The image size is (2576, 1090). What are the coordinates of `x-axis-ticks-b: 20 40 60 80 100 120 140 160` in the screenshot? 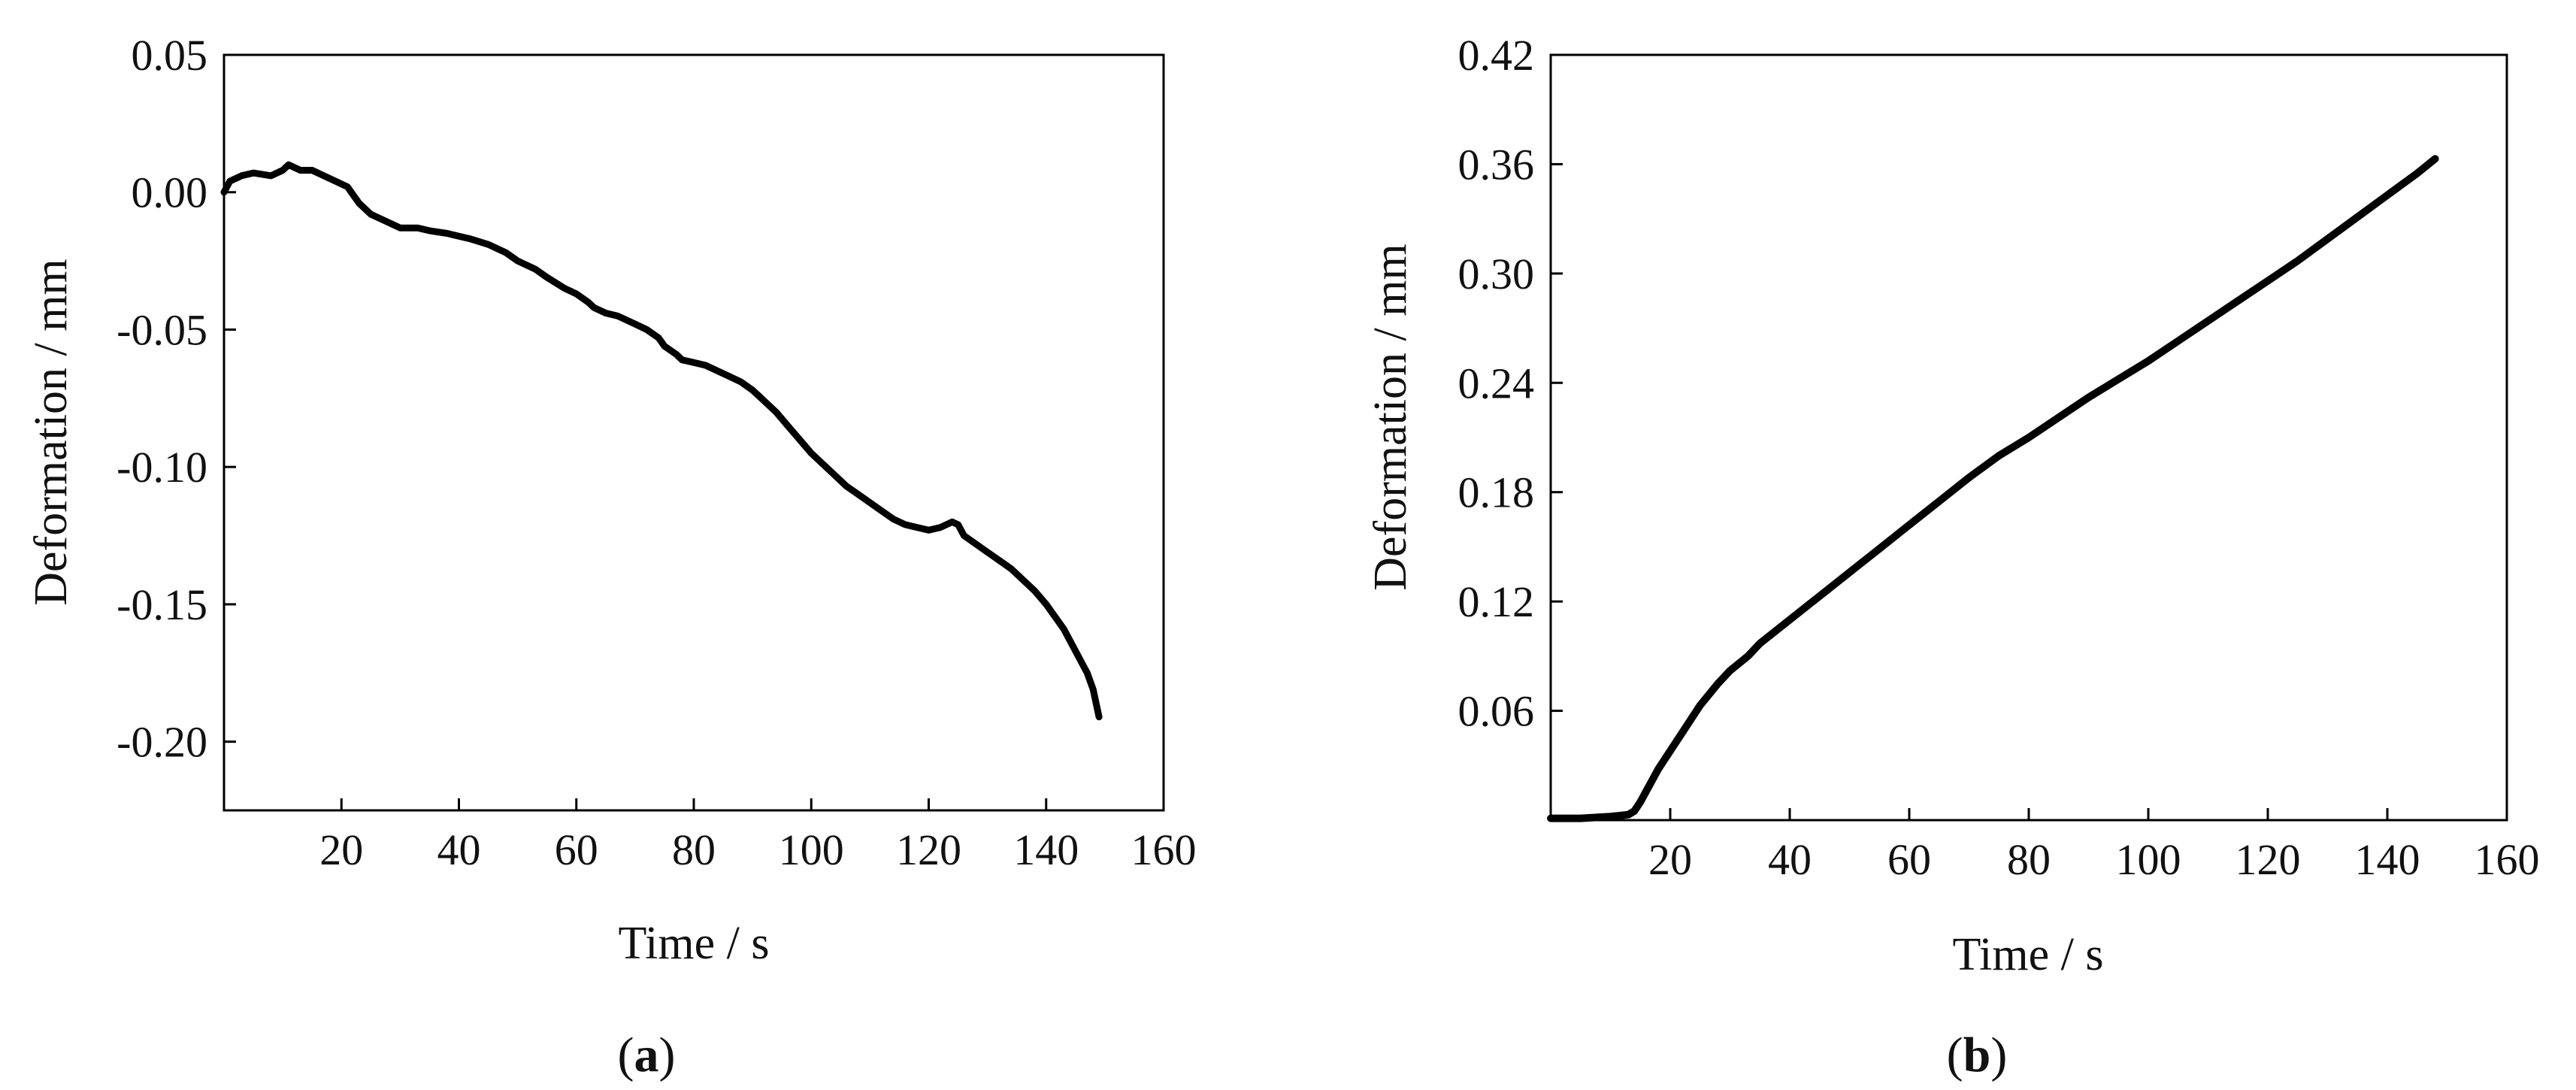 It's located at (2094, 846).